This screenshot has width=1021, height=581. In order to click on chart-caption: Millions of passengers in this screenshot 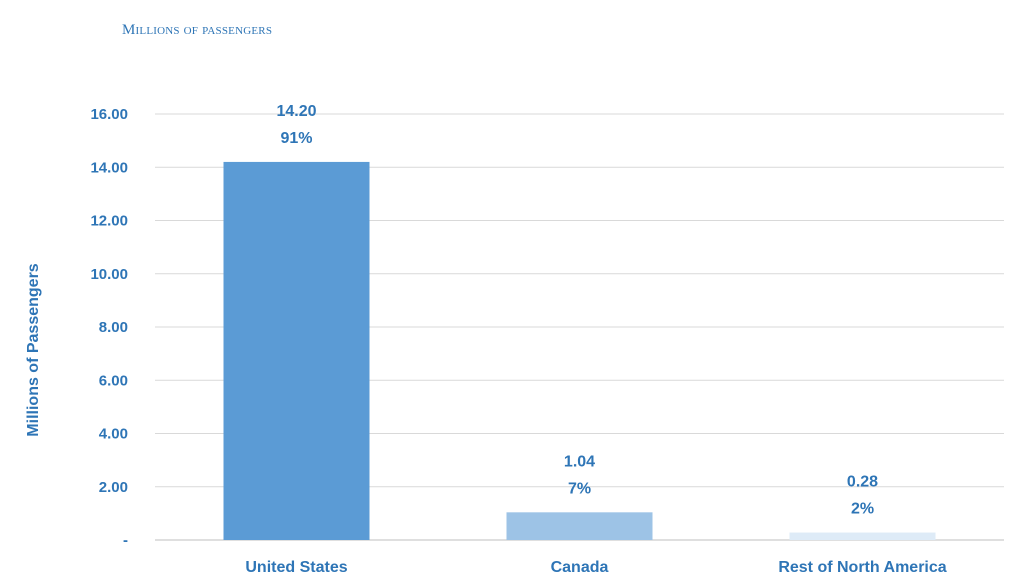, I will do `click(197, 30)`.